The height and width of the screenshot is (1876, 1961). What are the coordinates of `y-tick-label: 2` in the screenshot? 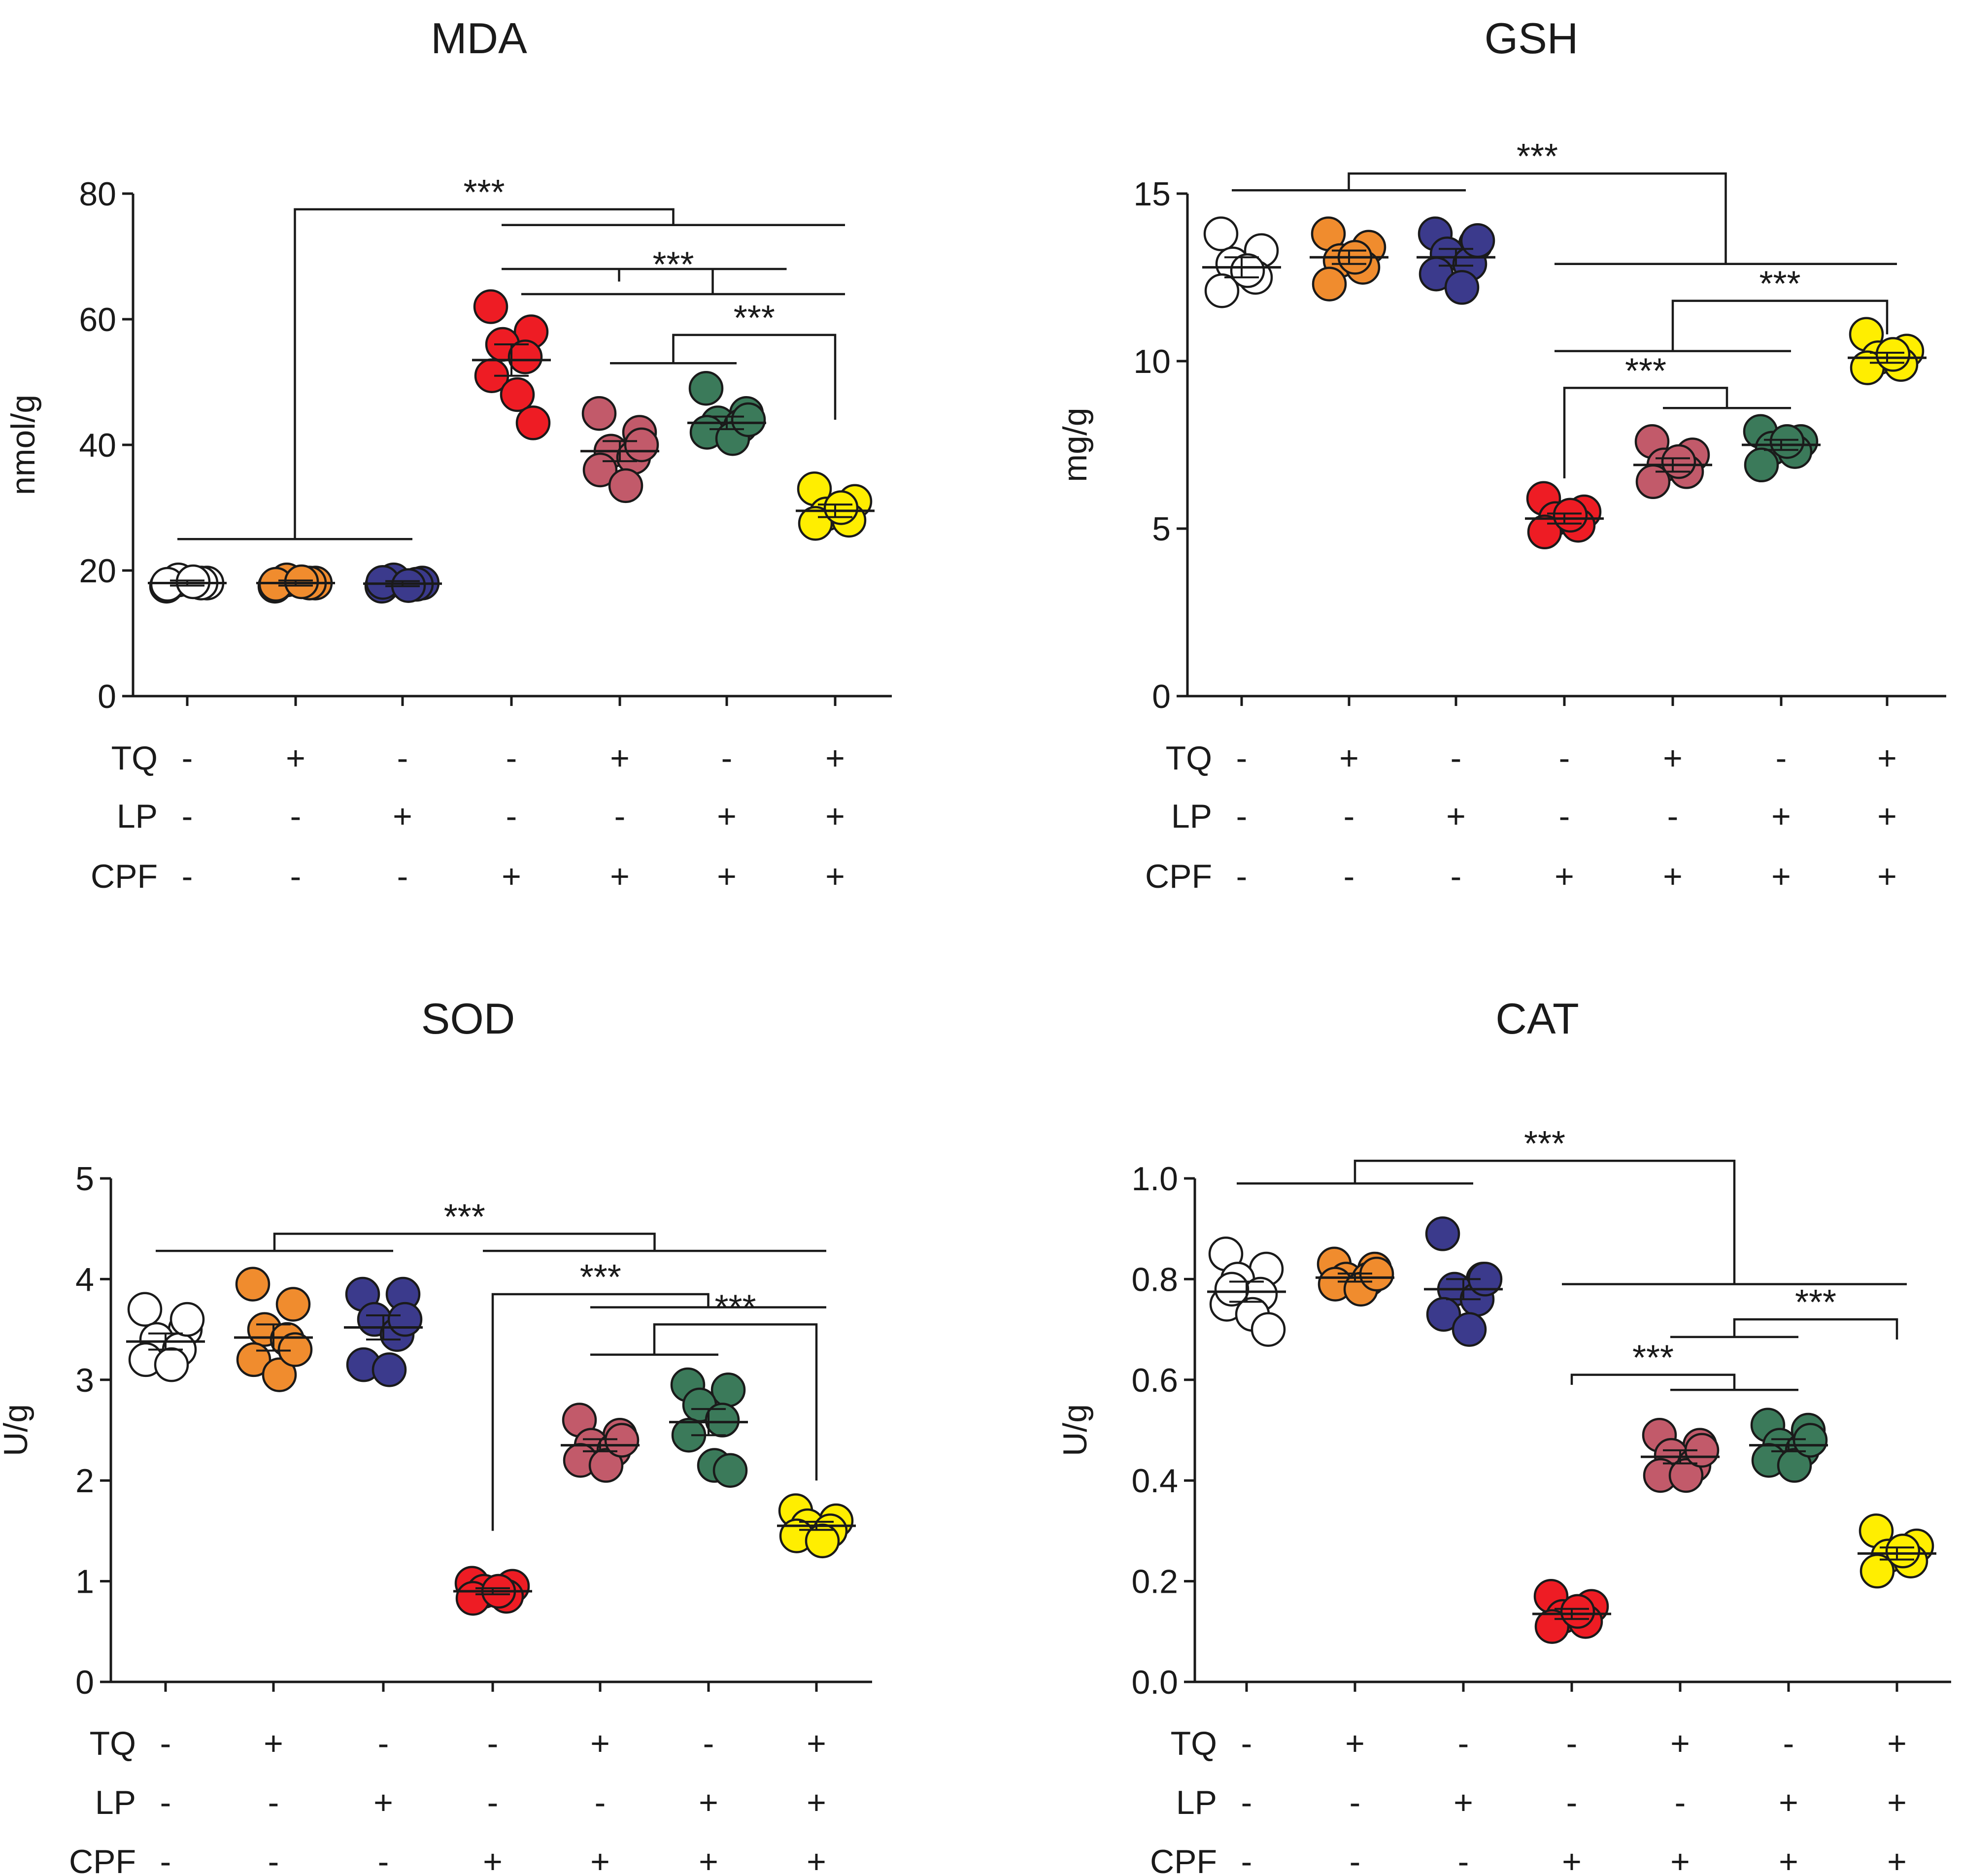 It's located at (84, 1481).